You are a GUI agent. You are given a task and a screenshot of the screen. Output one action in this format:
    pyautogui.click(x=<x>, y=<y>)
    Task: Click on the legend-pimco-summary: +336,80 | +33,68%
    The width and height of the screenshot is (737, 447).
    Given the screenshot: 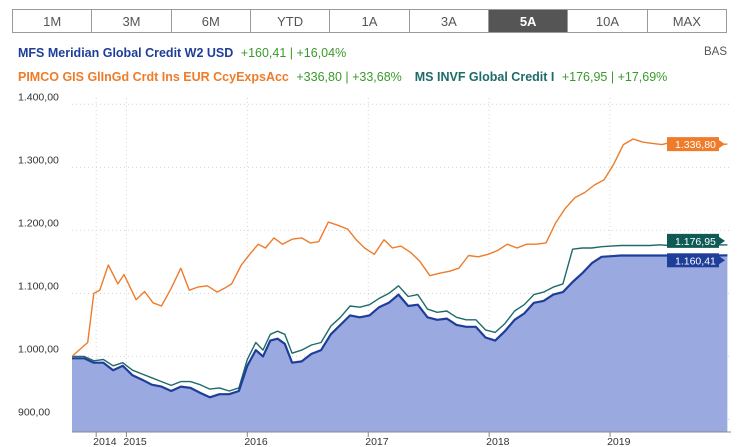 What is the action you would take?
    pyautogui.click(x=349, y=77)
    